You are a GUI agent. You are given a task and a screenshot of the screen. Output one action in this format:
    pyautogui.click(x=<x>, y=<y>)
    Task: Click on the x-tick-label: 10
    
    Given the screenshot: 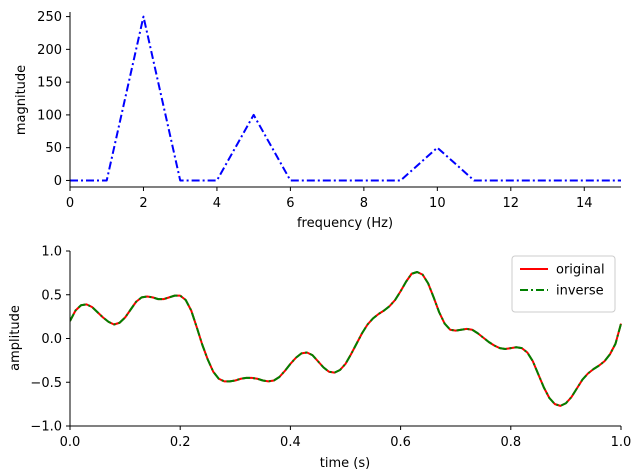 What is the action you would take?
    pyautogui.click(x=437, y=203)
    